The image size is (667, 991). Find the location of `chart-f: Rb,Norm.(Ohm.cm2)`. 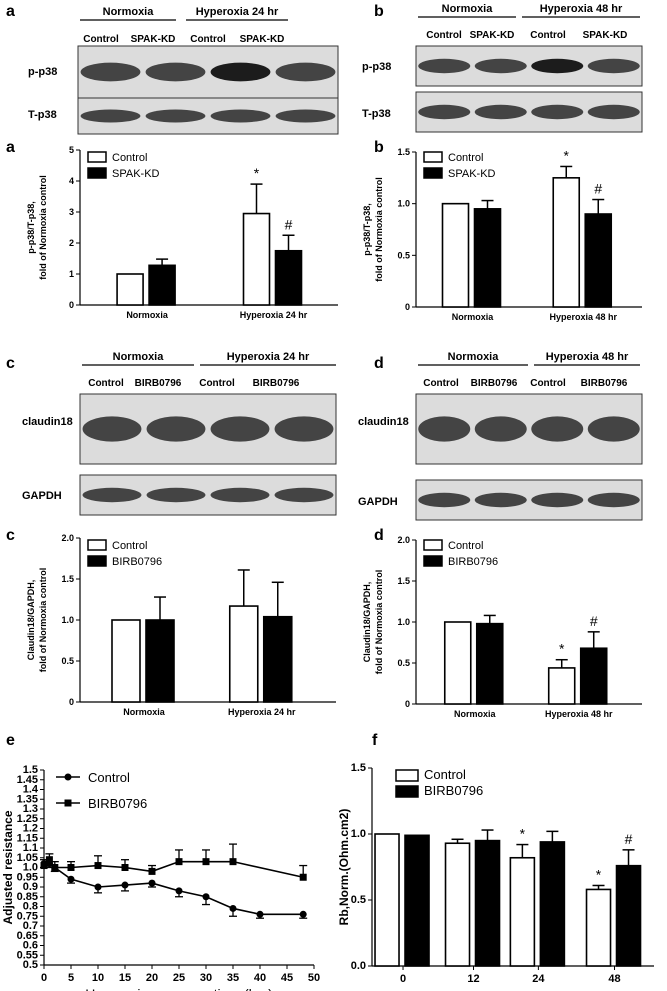

chart-f: Rb,Norm.(Ohm.cm2) is located at coordinates (495, 868).